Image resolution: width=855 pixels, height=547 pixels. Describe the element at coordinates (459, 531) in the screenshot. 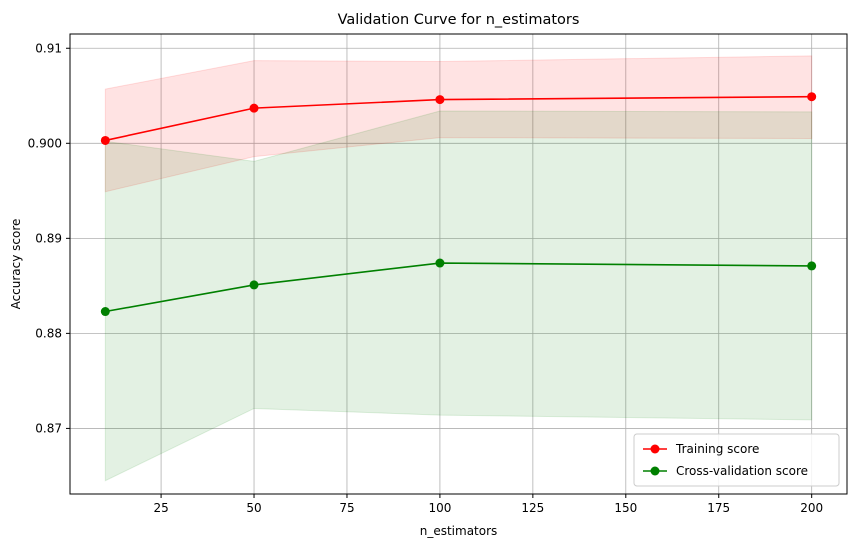

I see `x-axis-label: n_estimators` at that location.